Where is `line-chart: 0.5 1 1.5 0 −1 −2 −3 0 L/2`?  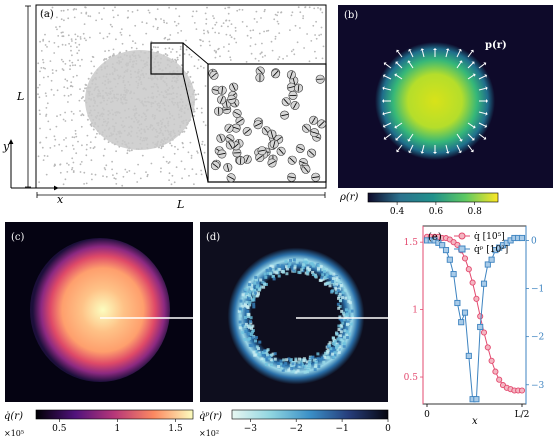
line-chart: 0.5 1 1.5 0 −1 −2 −3 0 L/2 is located at coordinates (474, 326).